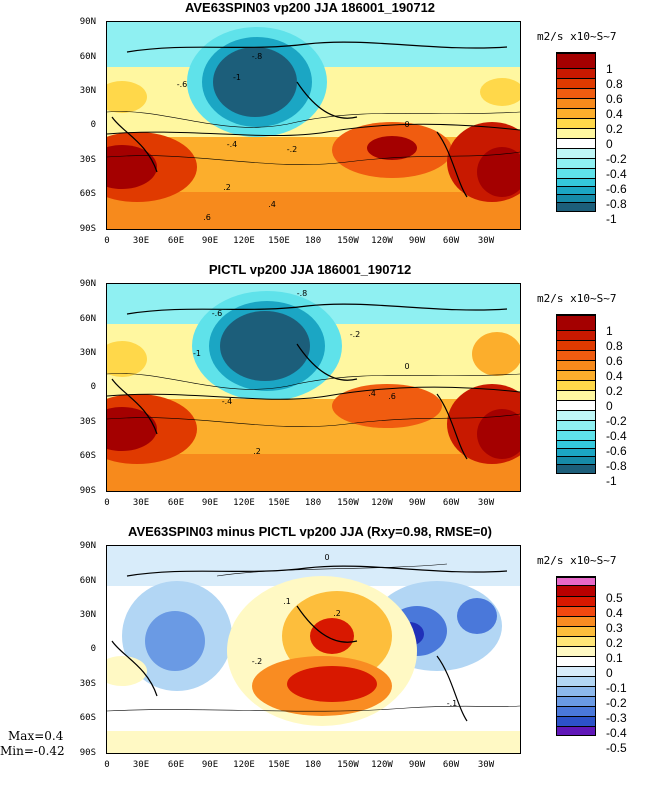 The width and height of the screenshot is (652, 786). What do you see at coordinates (87, 353) in the screenshot?
I see `y-tick-label: 30N` at bounding box center [87, 353].